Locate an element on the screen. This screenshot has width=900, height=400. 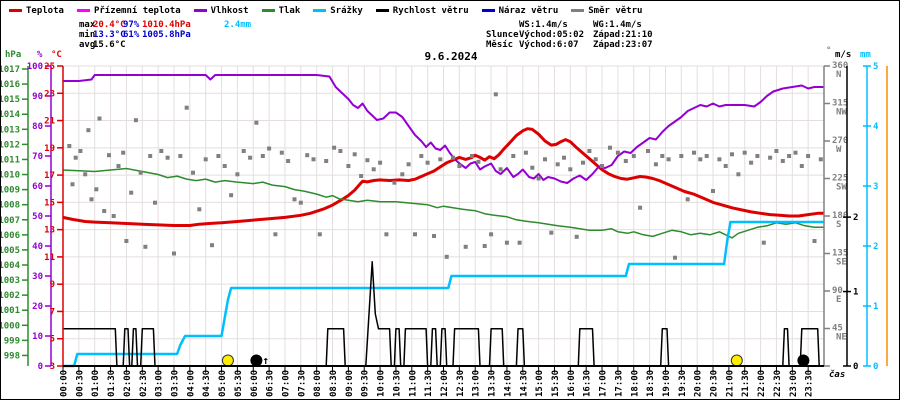
direction-letter-label: NW is located at coordinates (841, 113).